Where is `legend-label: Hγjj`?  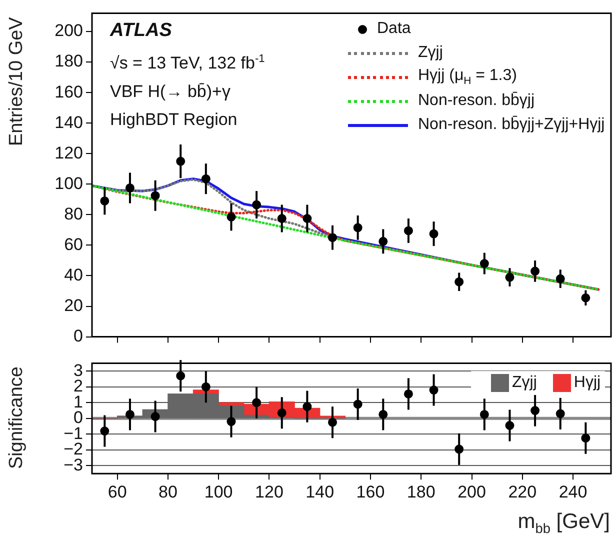
legend-label: Hγjj is located at coordinates (587, 383).